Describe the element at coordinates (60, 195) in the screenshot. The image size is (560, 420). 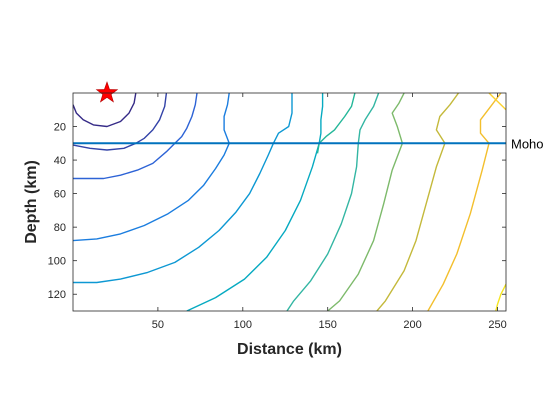
I see `y-tick-label: 60` at that location.